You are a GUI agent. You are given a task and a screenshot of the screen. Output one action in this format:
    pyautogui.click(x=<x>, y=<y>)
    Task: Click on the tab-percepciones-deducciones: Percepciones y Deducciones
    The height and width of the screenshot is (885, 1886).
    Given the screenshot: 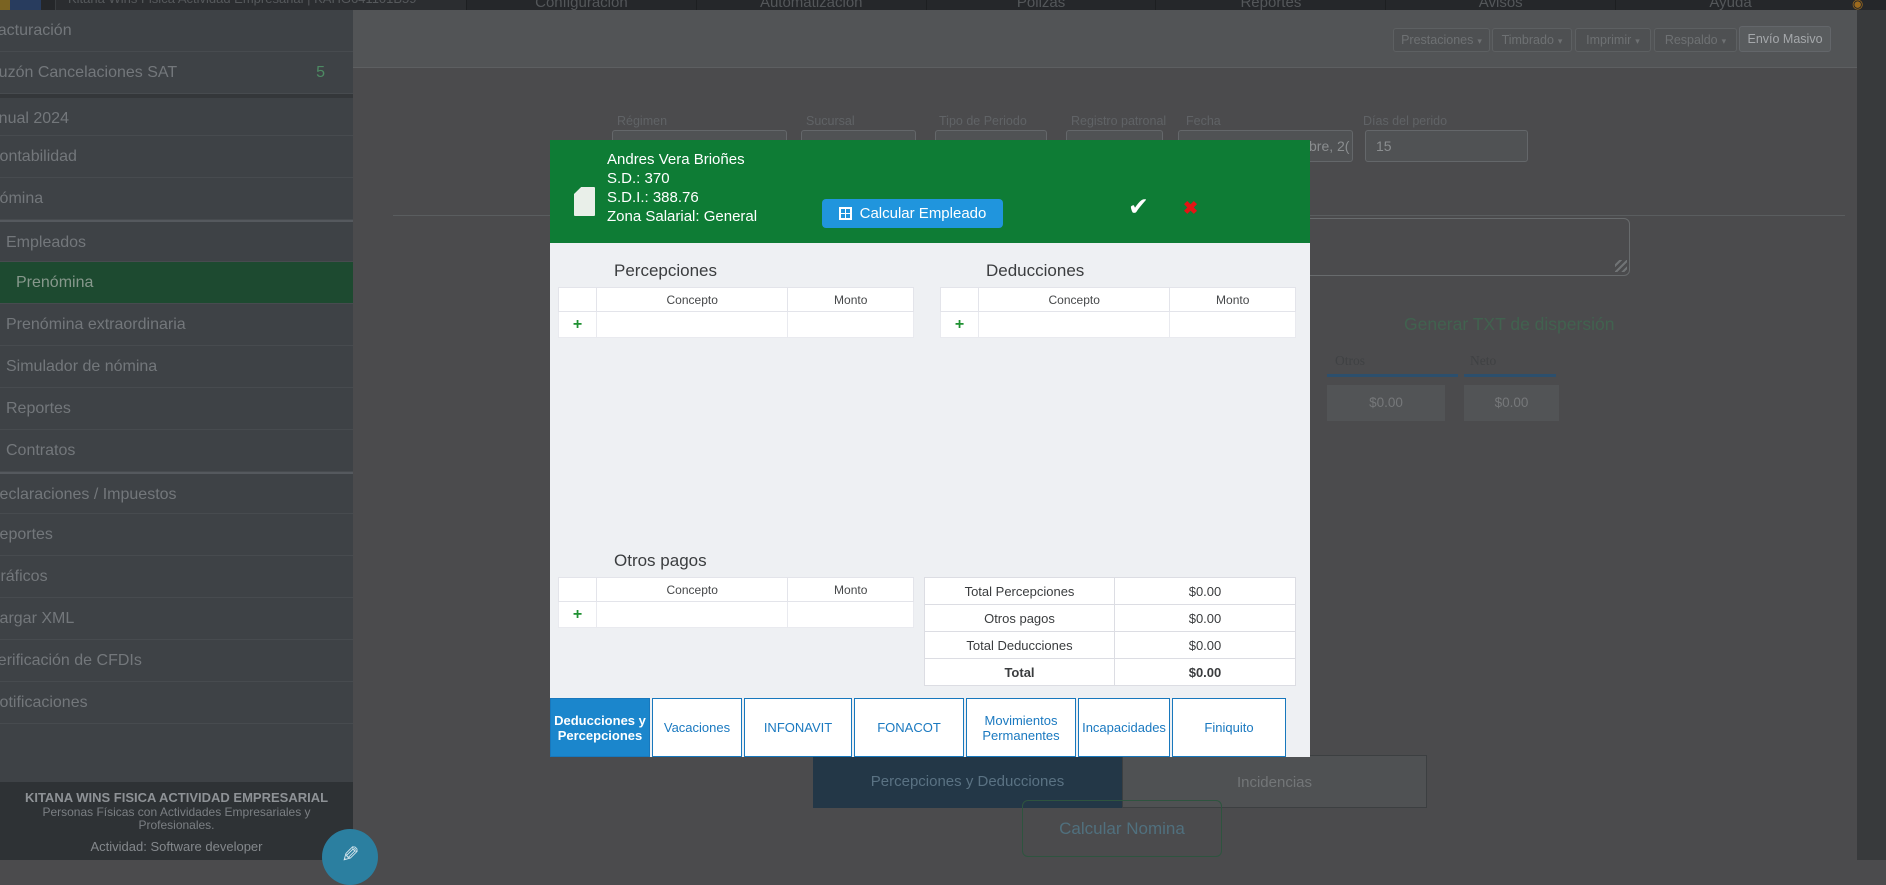 What is the action you would take?
    pyautogui.click(x=967, y=781)
    